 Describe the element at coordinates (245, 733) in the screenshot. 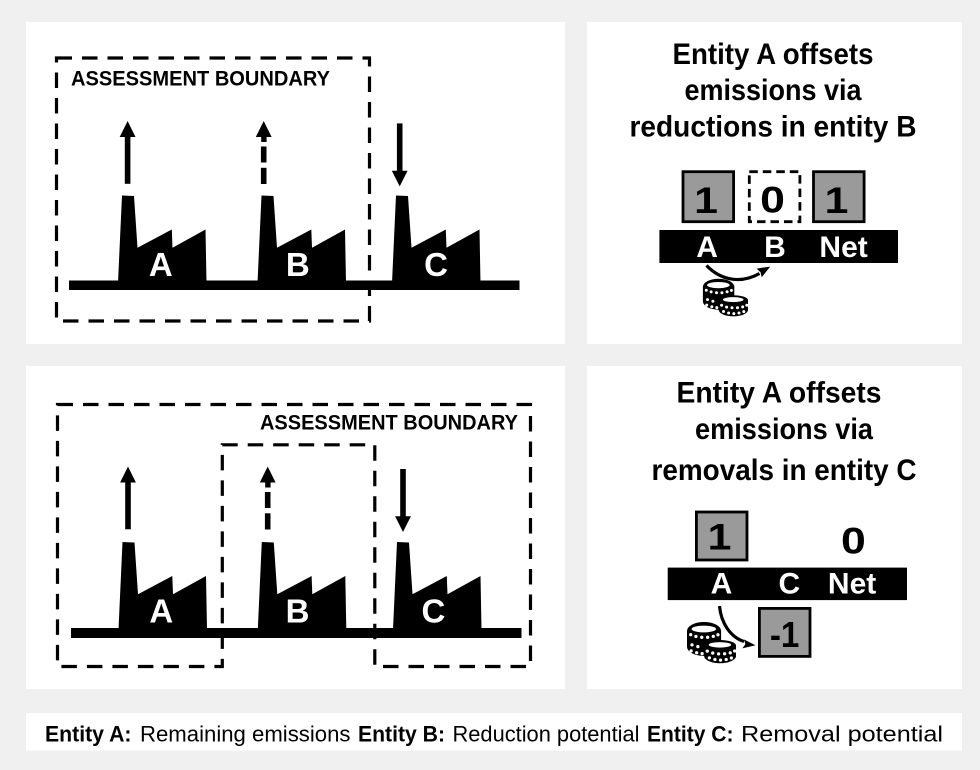

I see `svg-text: Remaining emissions` at that location.